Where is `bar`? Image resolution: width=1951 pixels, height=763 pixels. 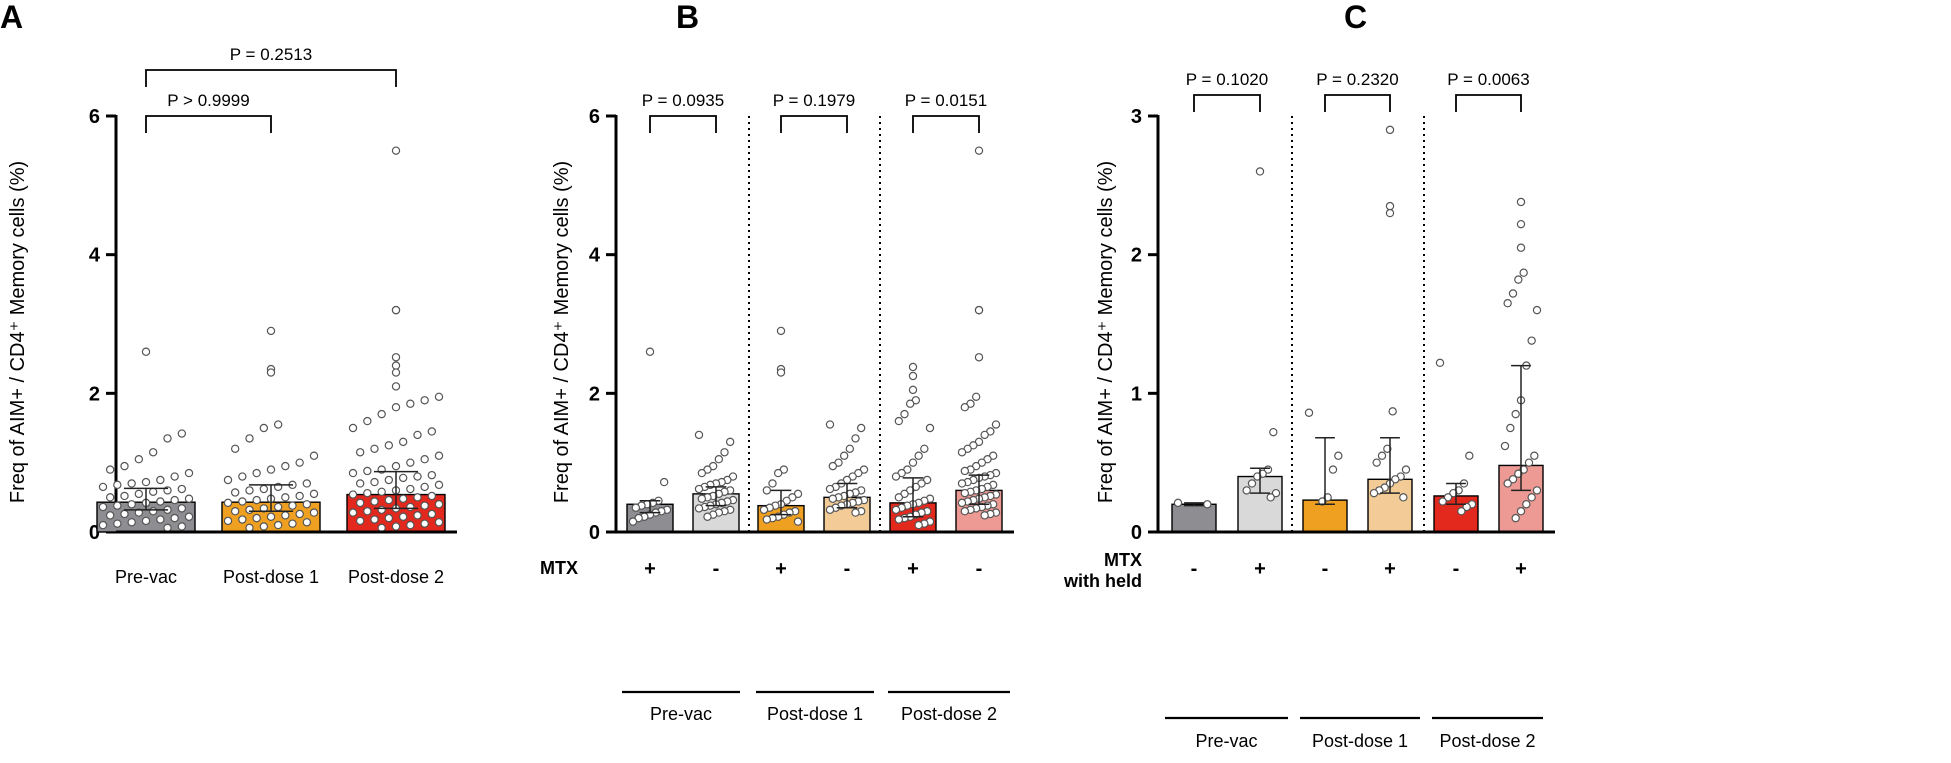
bar is located at coordinates (1194, 518).